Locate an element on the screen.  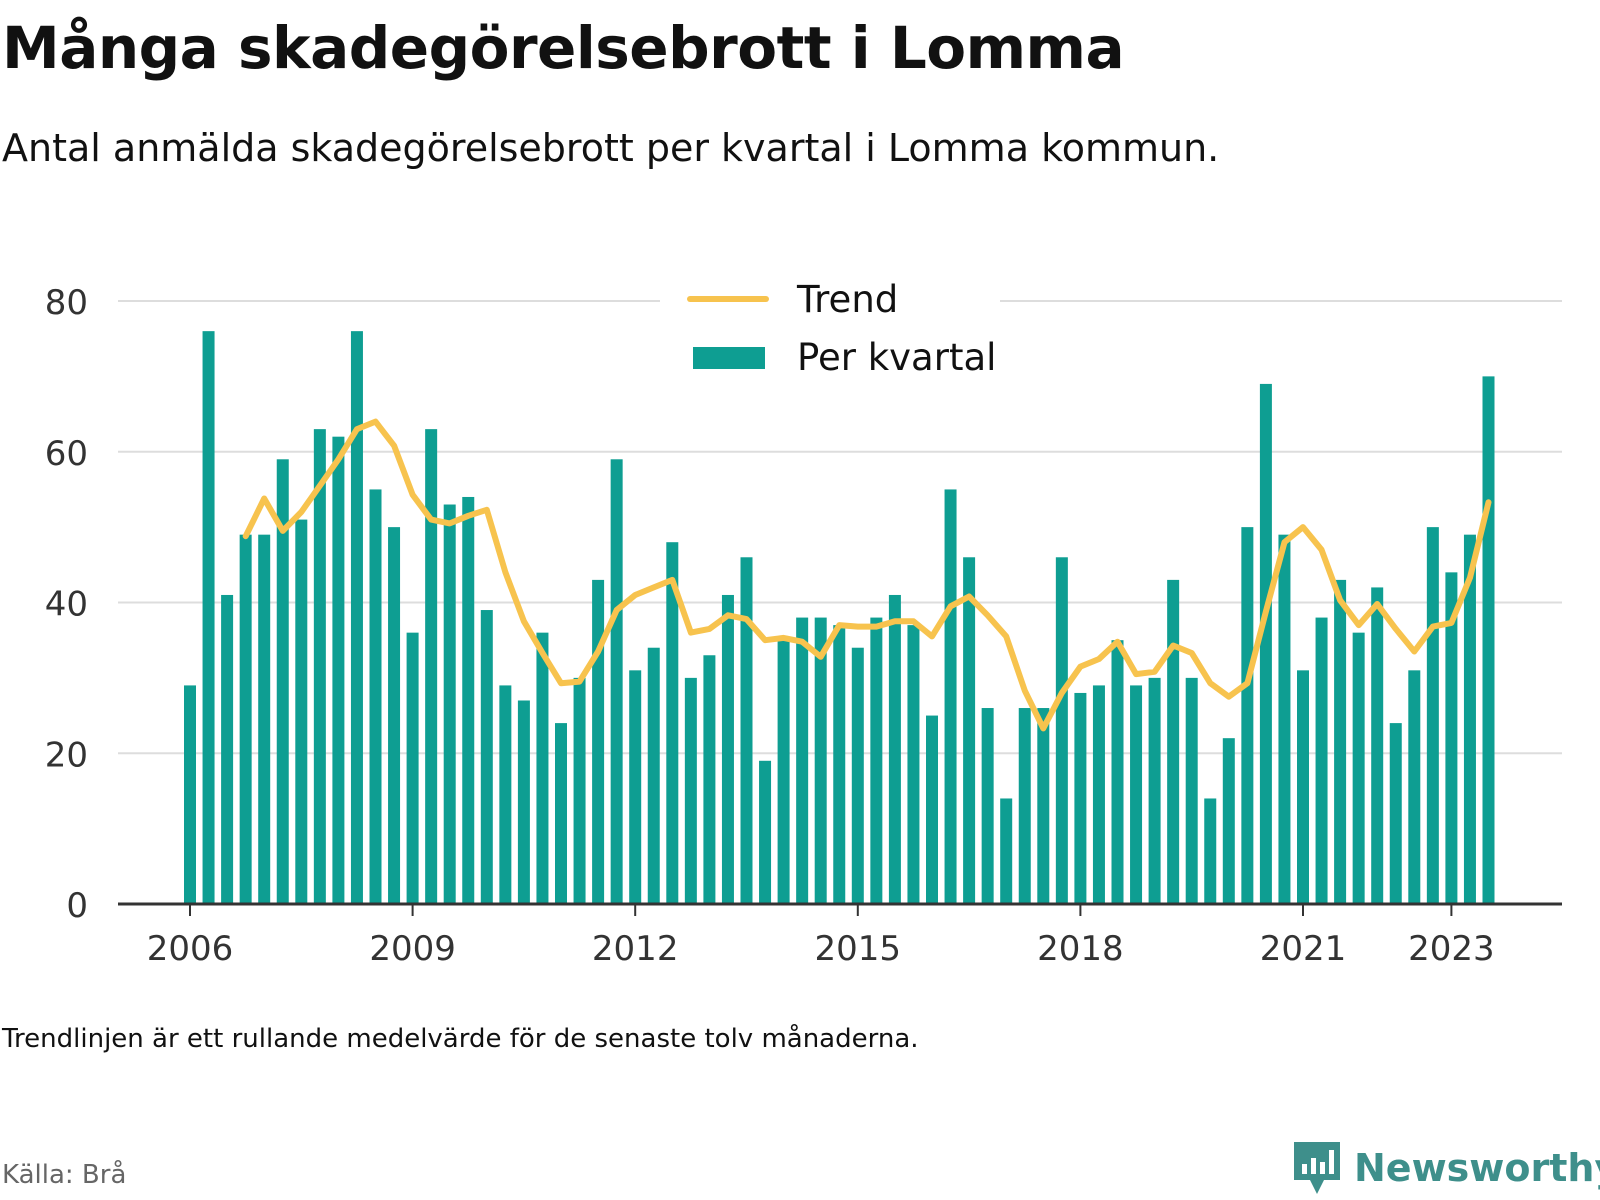
x-tick-label: 2023 is located at coordinates (1451, 949).